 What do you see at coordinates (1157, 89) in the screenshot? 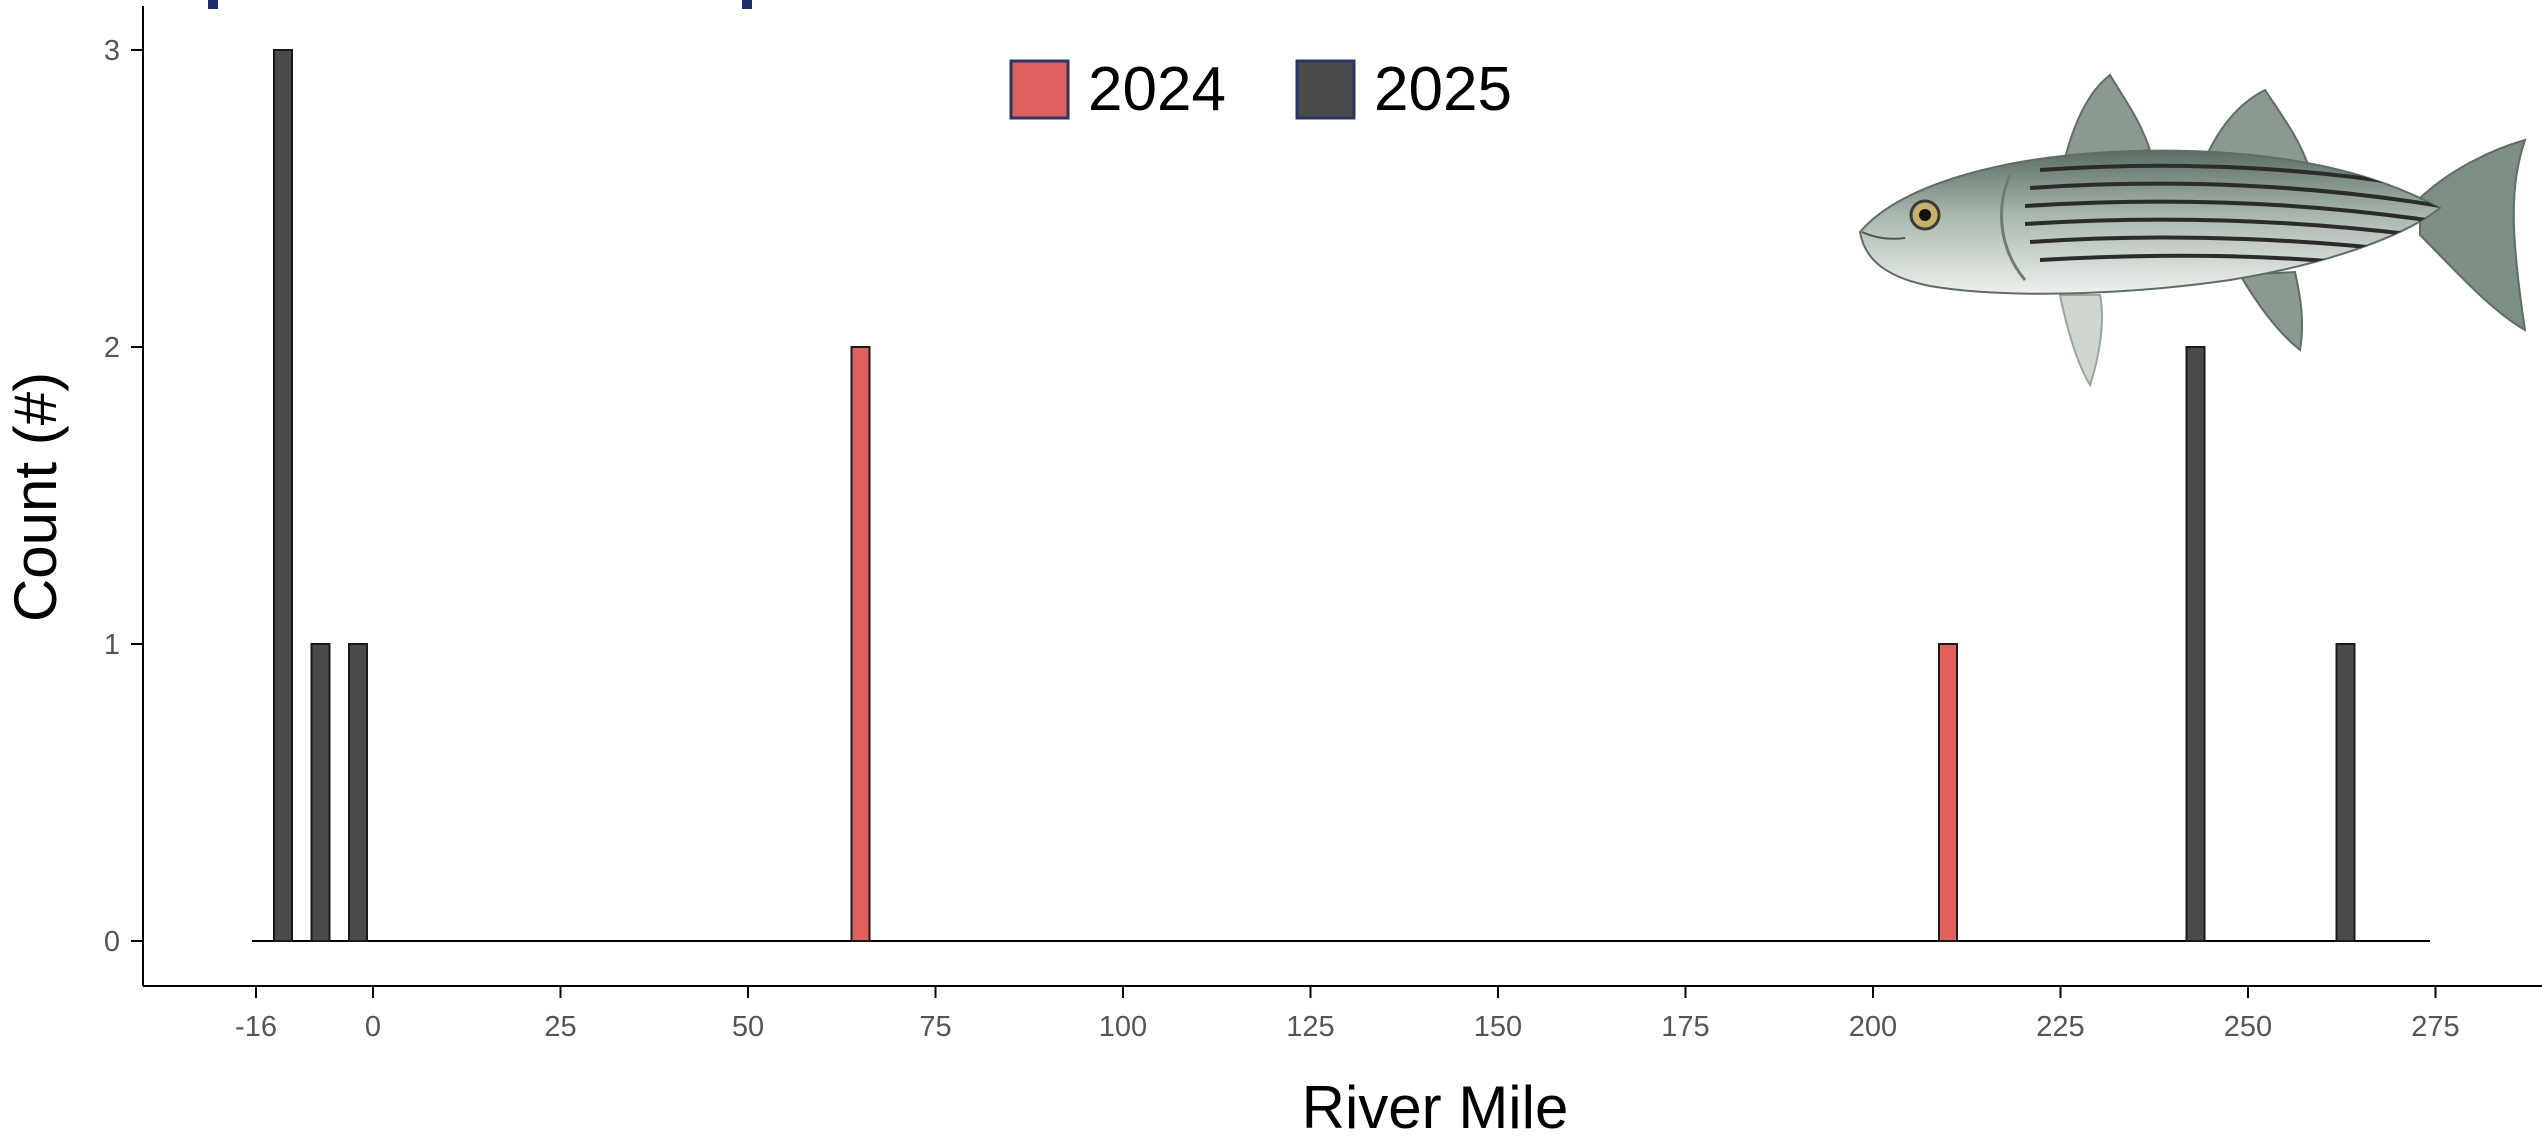
I see `legend-label-2024: 2024` at bounding box center [1157, 89].